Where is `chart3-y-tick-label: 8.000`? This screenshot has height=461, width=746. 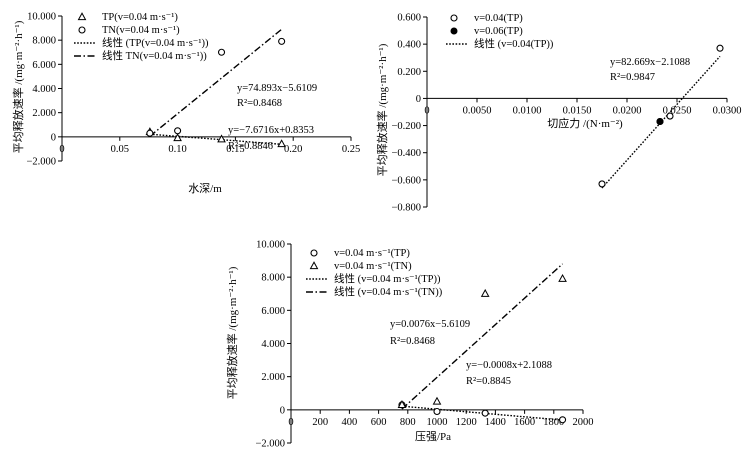 chart3-y-tick-label: 8.000 is located at coordinates (273, 278).